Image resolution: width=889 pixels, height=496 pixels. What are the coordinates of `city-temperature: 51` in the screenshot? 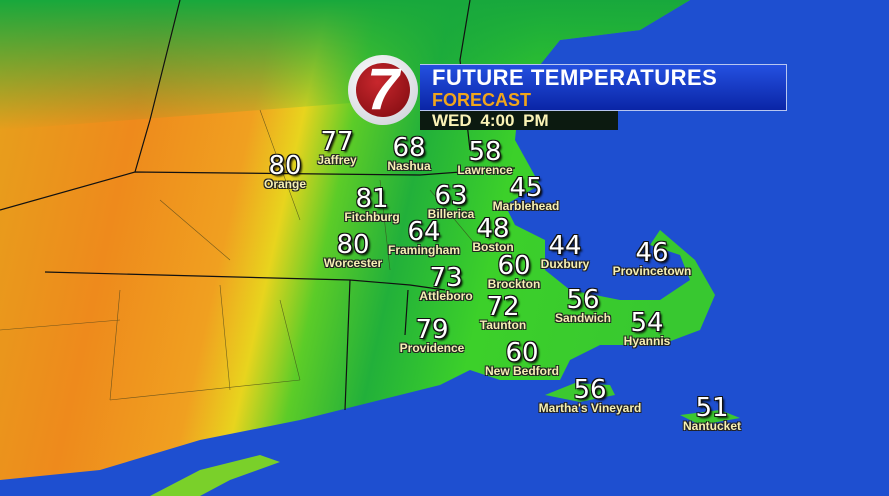 It's located at (712, 408).